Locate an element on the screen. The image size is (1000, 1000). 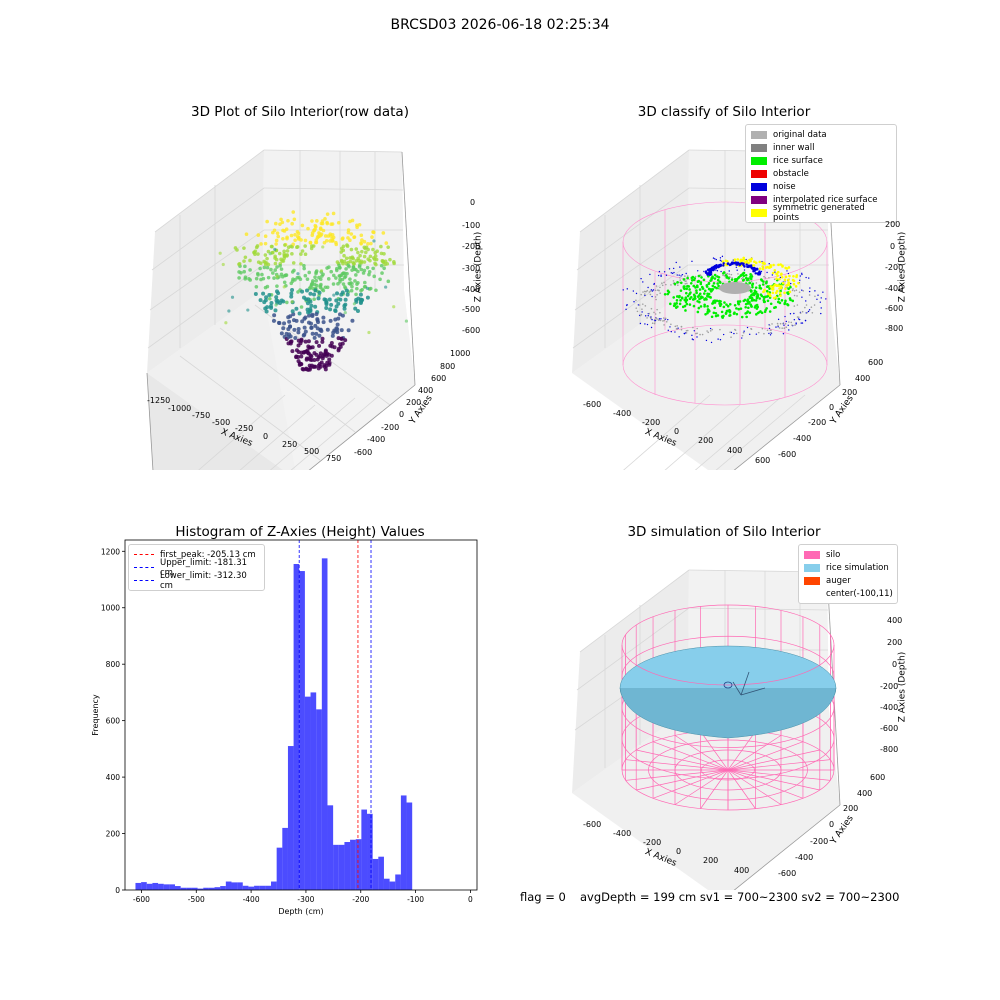
sim-ytick: 400 is located at coordinates (865, 793).